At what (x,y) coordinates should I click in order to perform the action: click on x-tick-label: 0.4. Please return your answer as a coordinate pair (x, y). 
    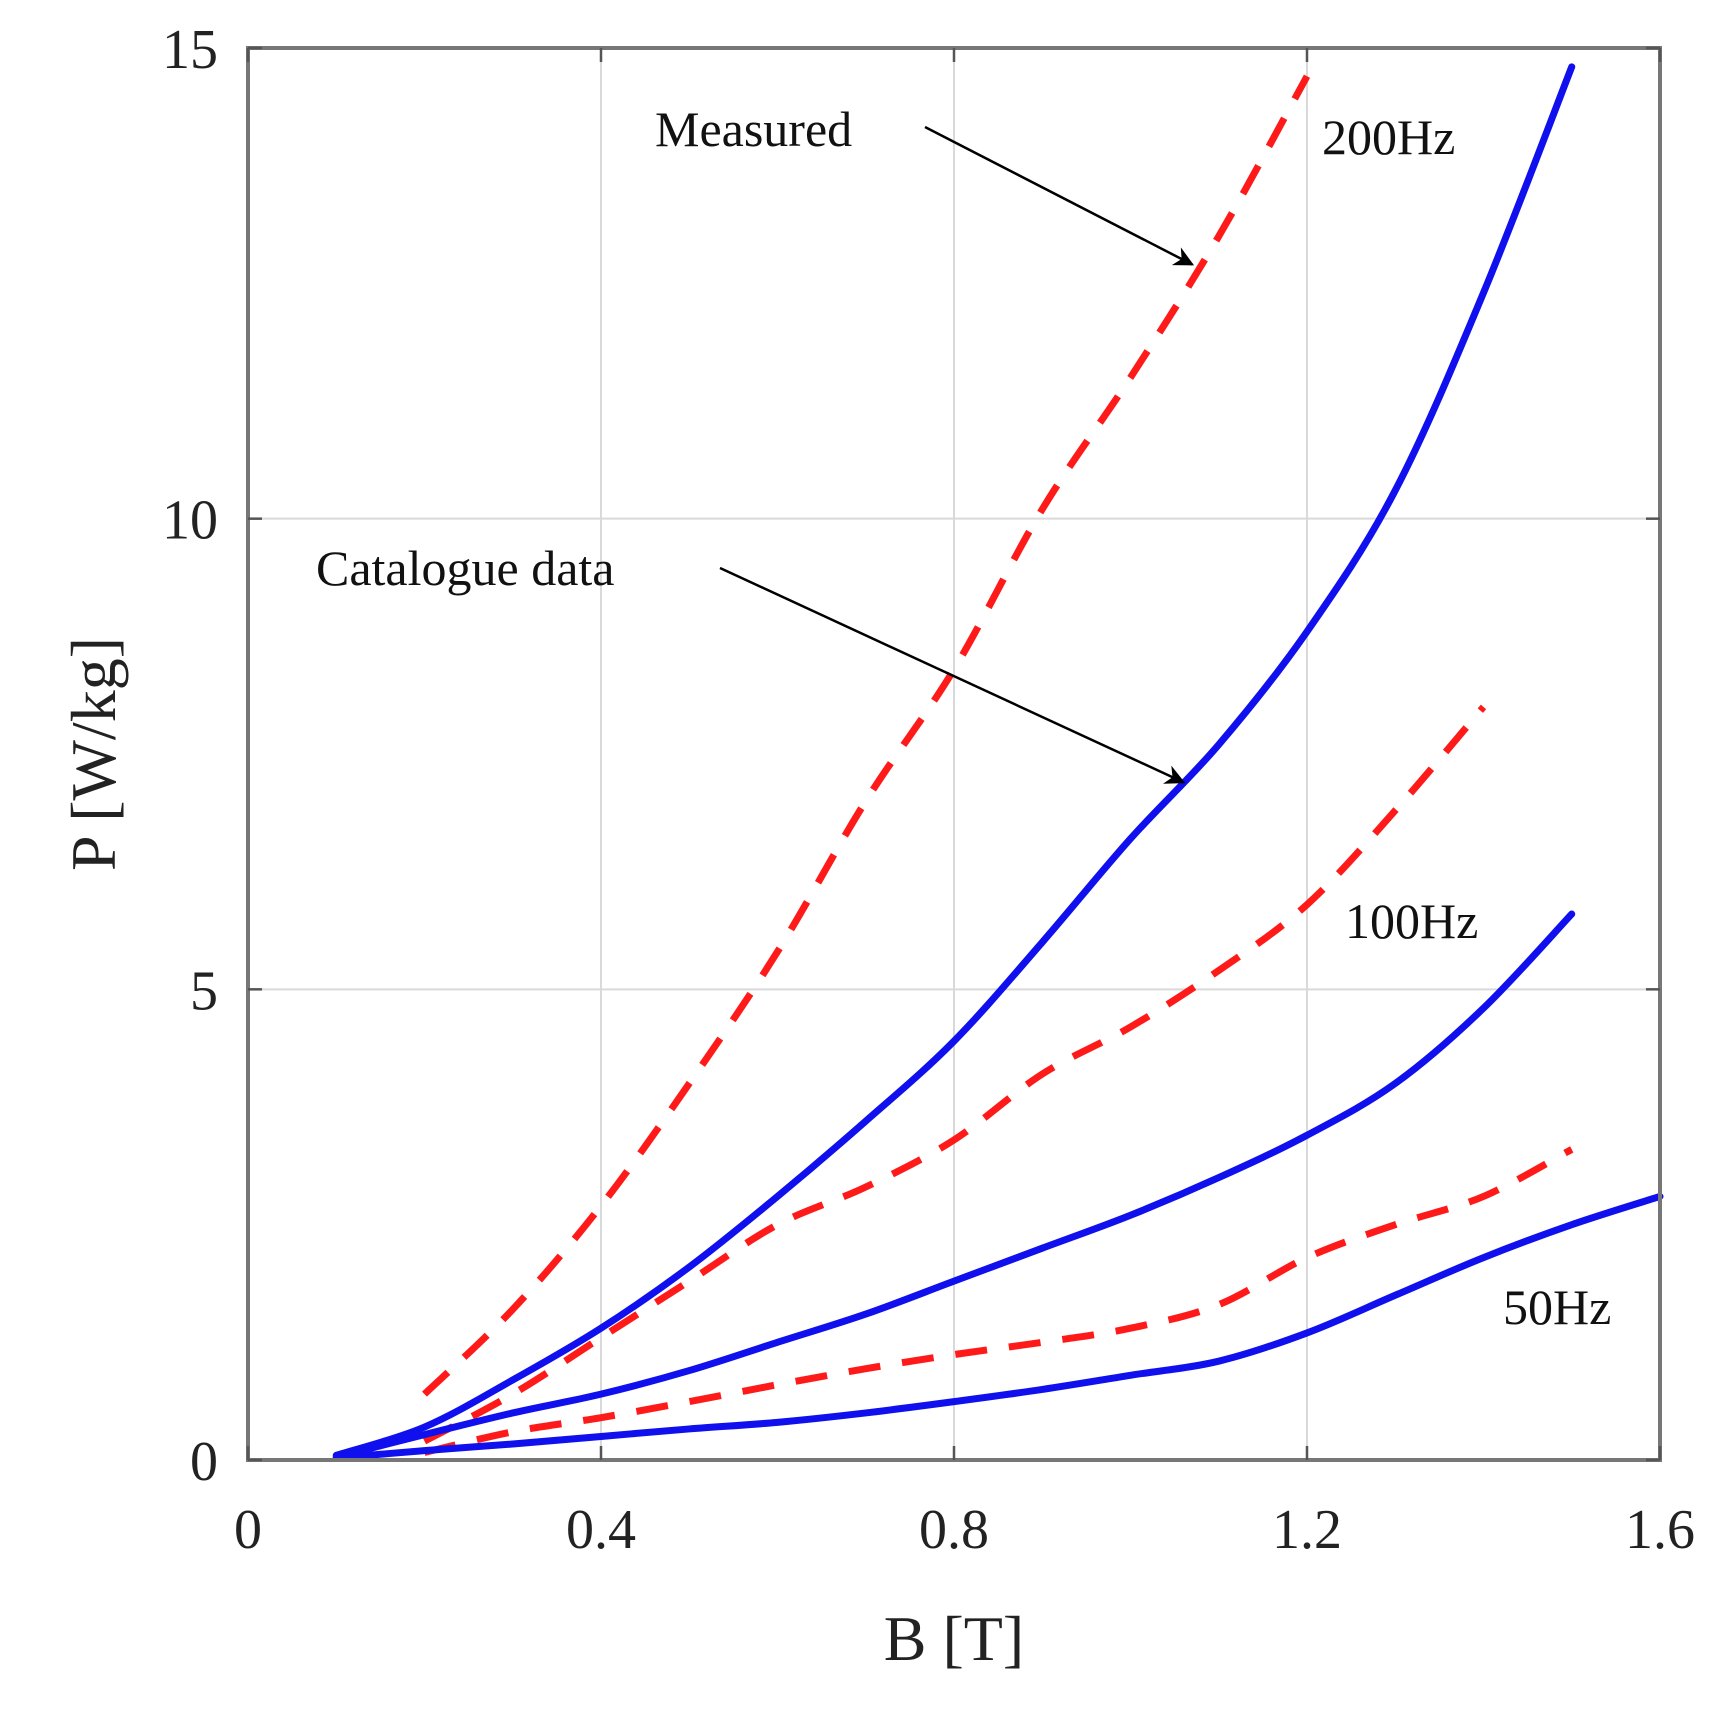
    Looking at the image, I should click on (601, 1530).